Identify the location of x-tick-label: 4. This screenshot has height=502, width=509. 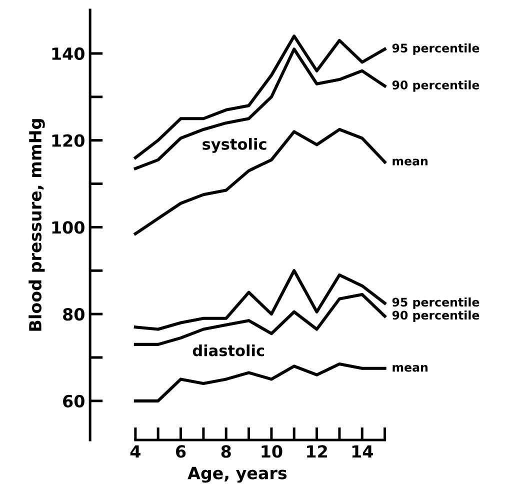
(135, 451).